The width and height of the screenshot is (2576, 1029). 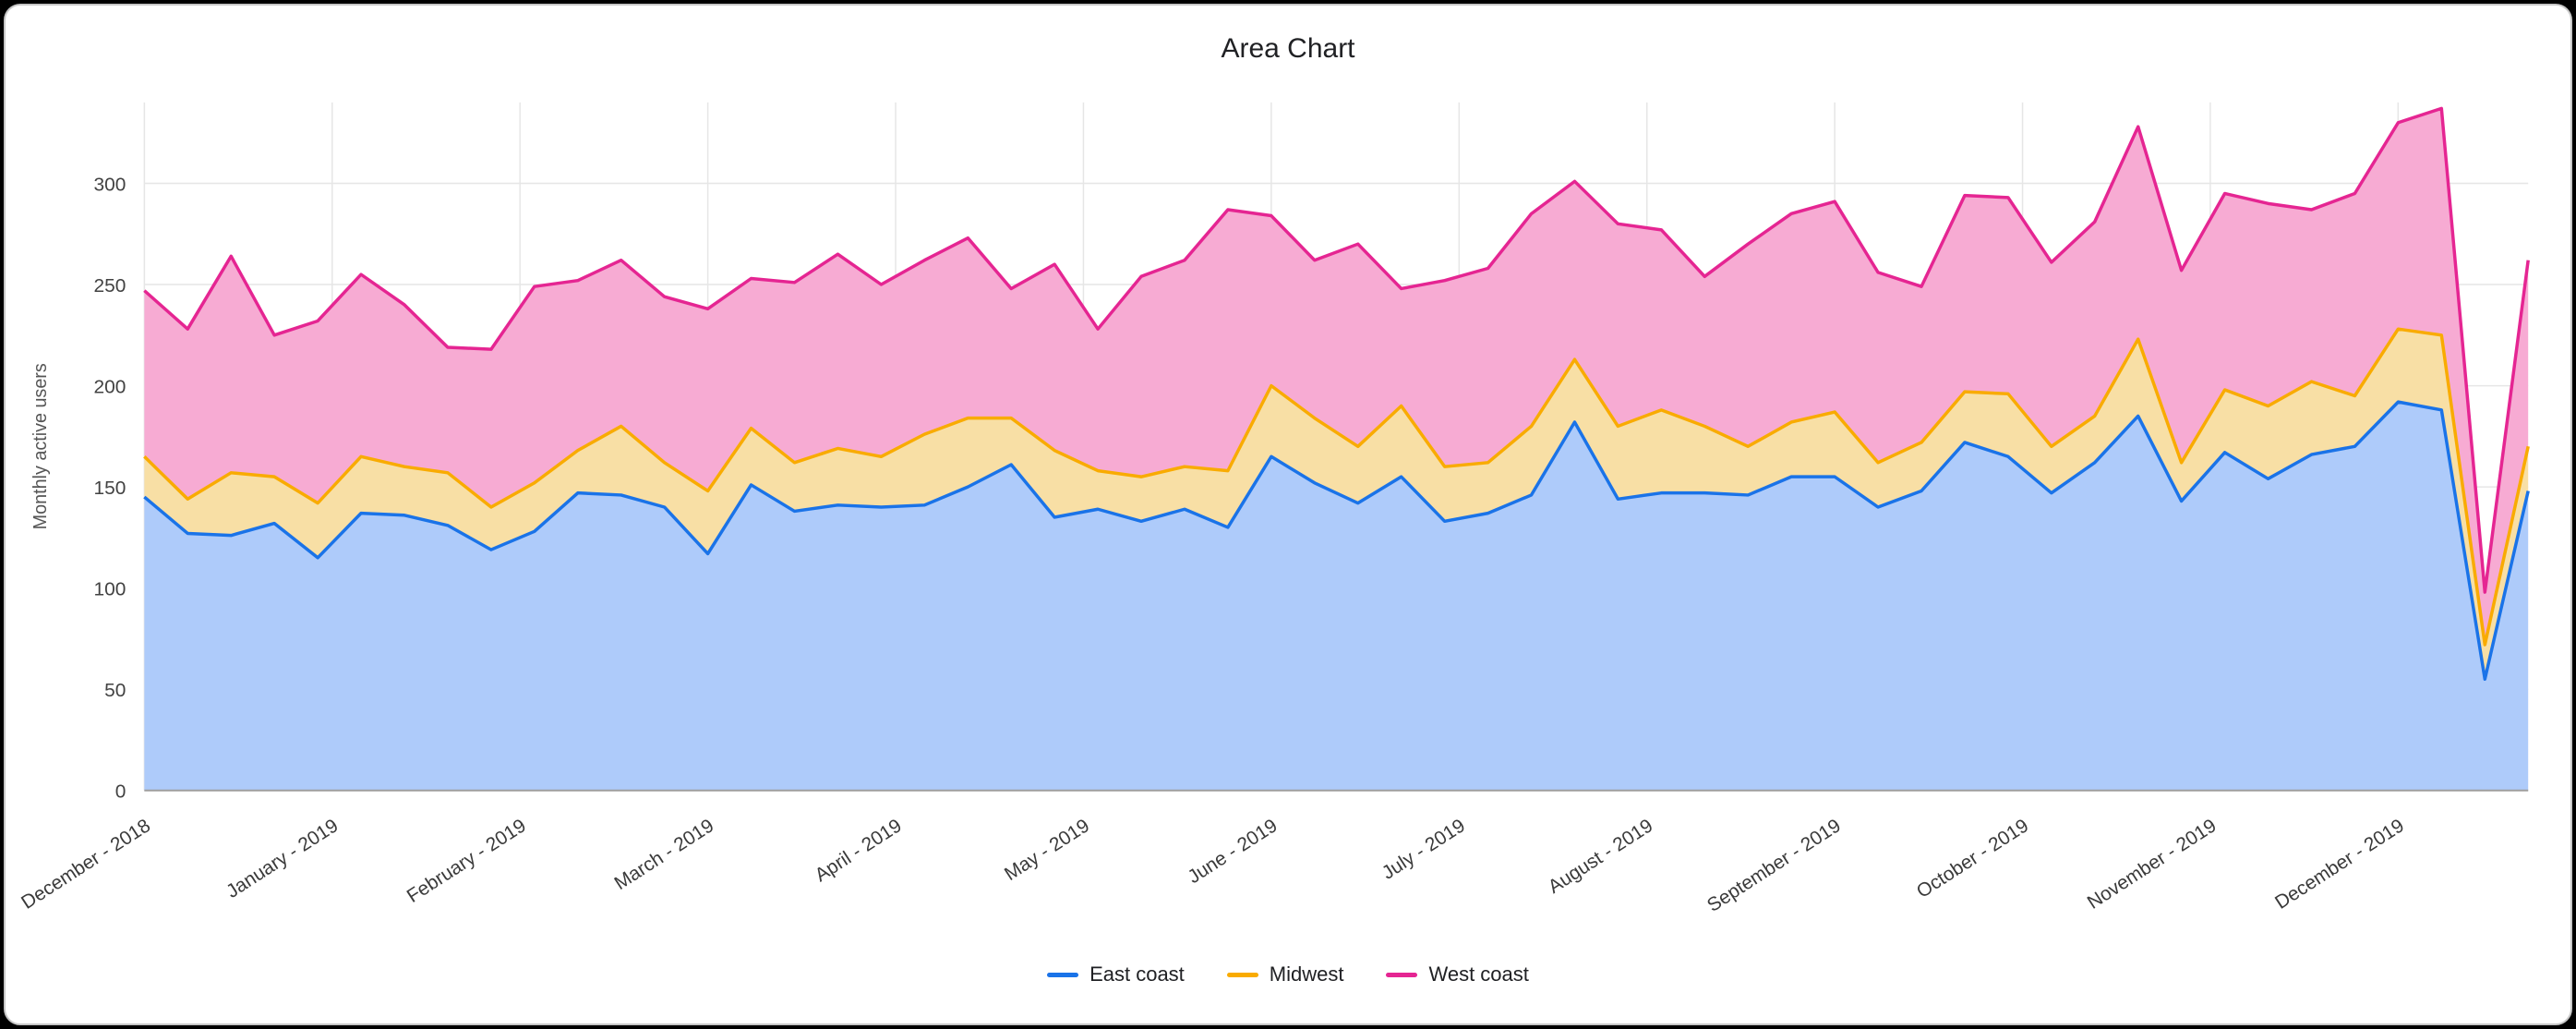 What do you see at coordinates (1232, 851) in the screenshot?
I see `svg-text: June - 2019` at bounding box center [1232, 851].